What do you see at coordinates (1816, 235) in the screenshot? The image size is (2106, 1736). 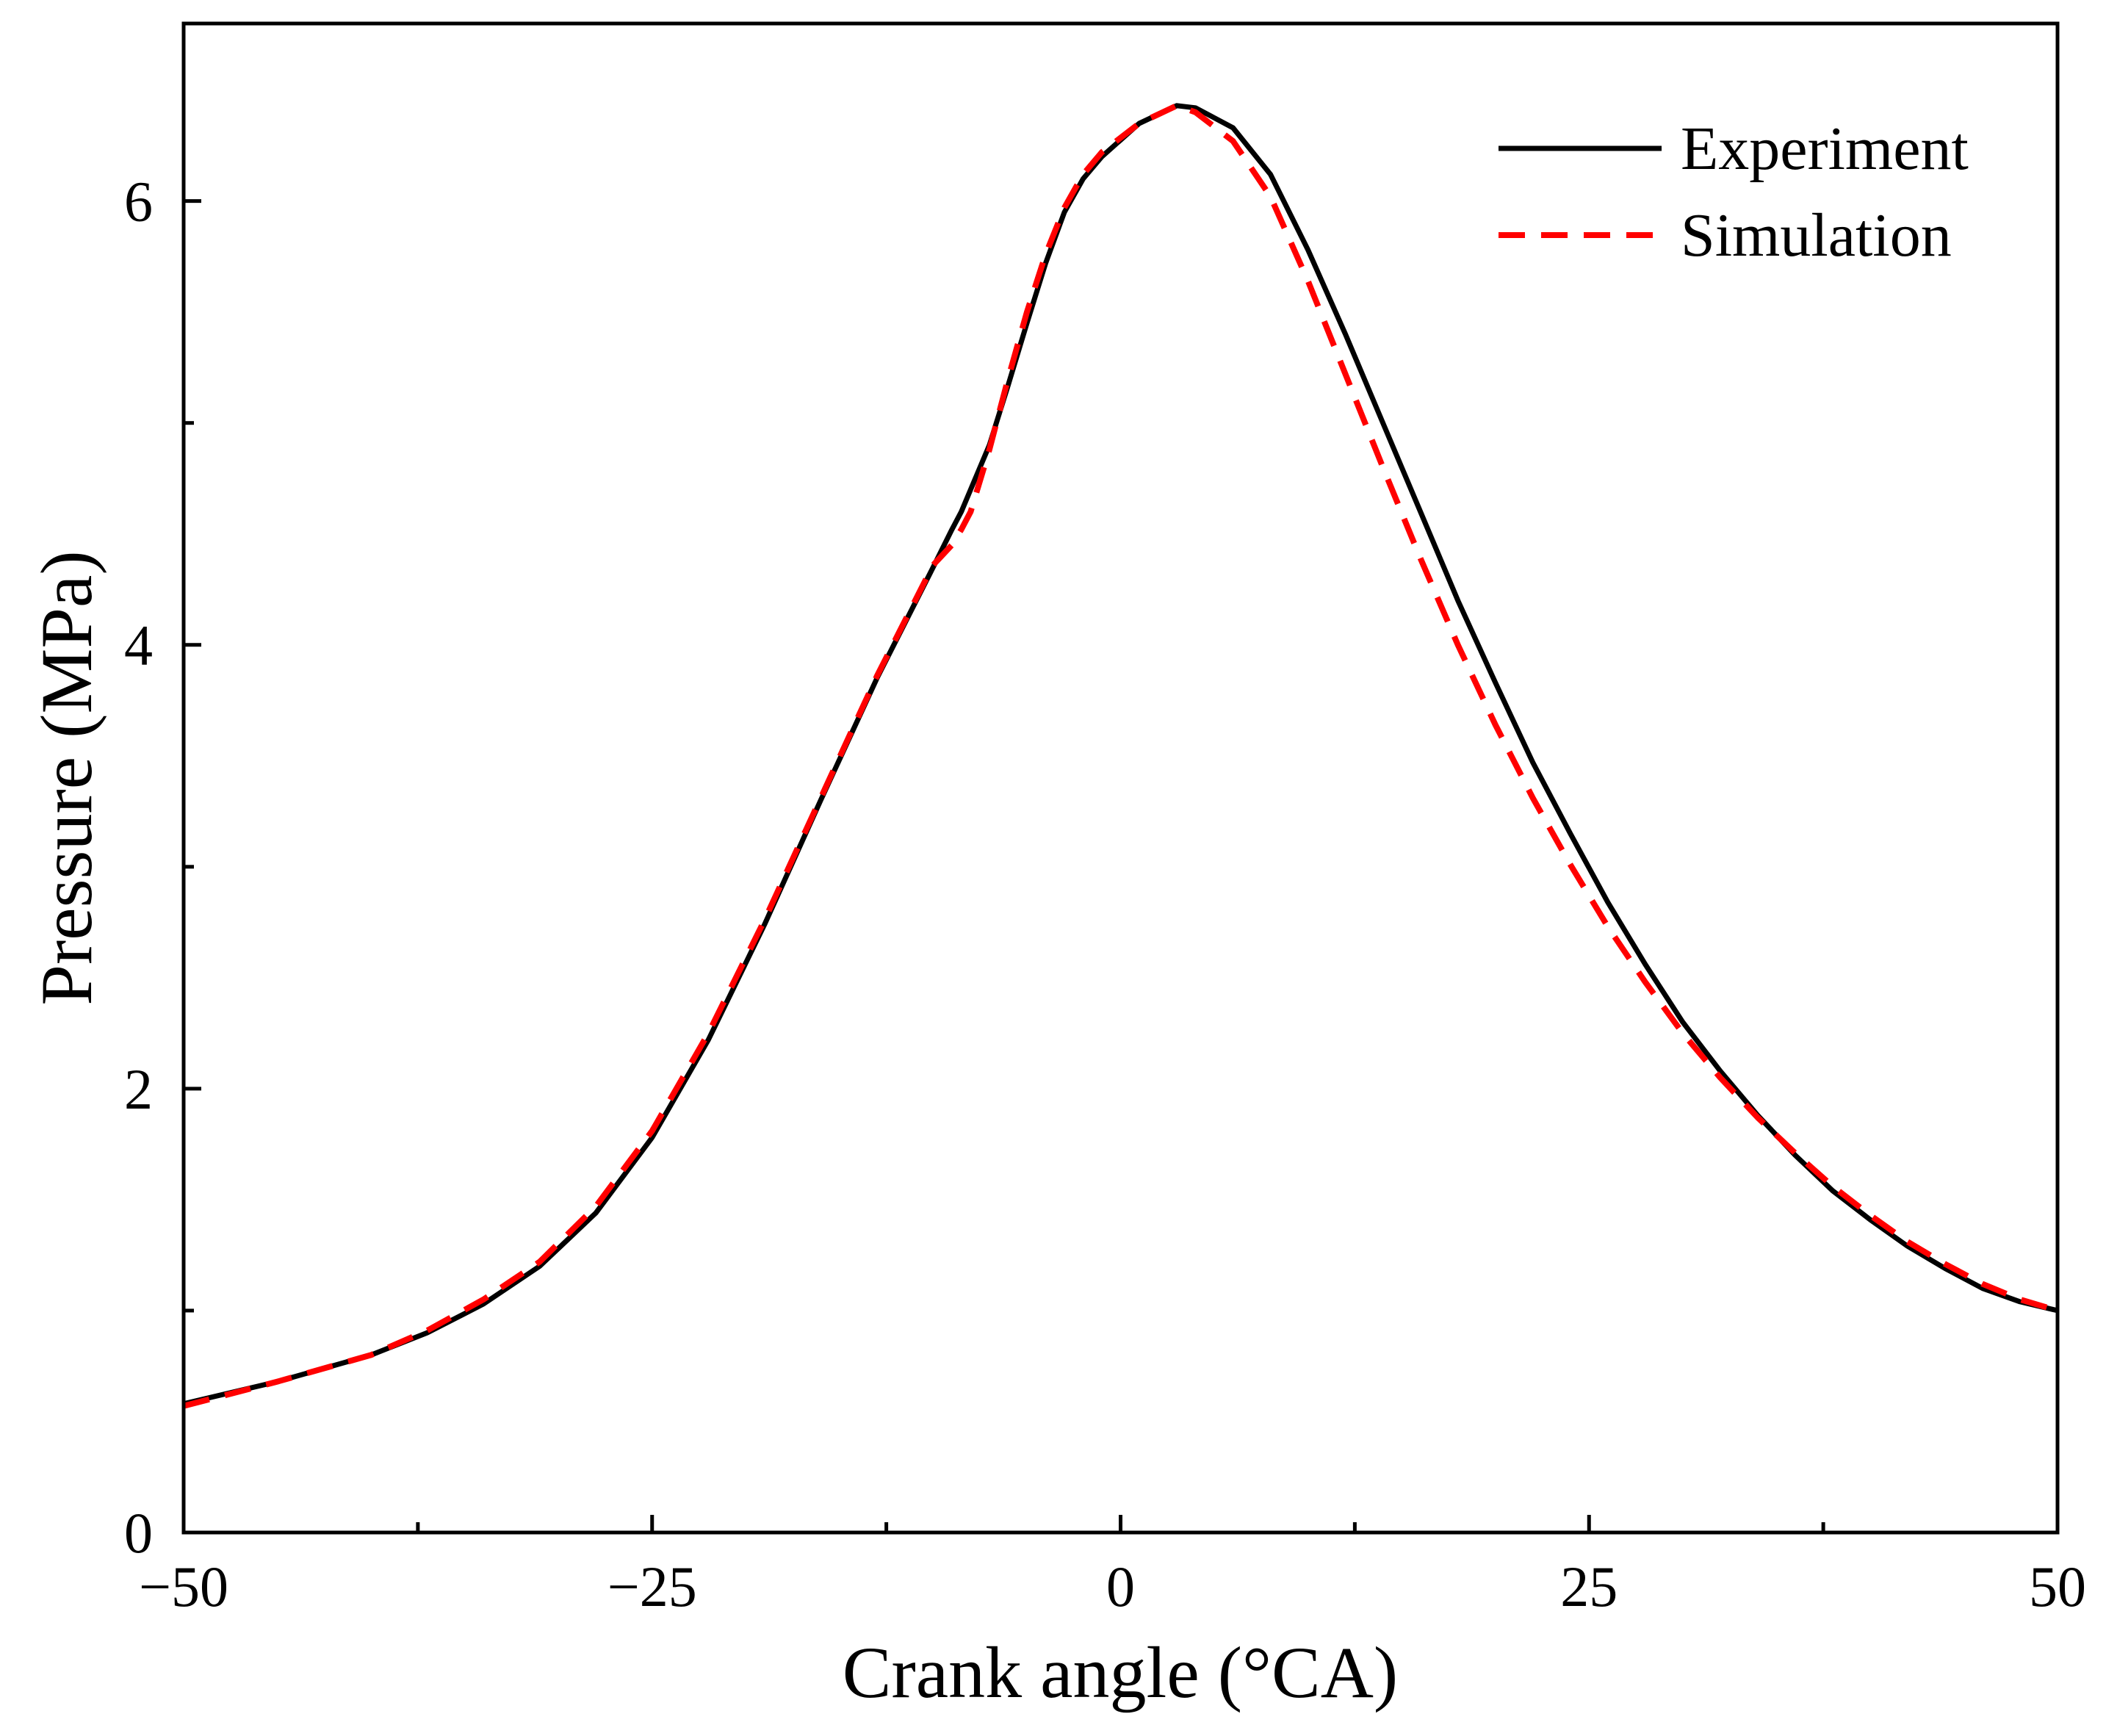 I see `legend-label-simulation: Simulation` at bounding box center [1816, 235].